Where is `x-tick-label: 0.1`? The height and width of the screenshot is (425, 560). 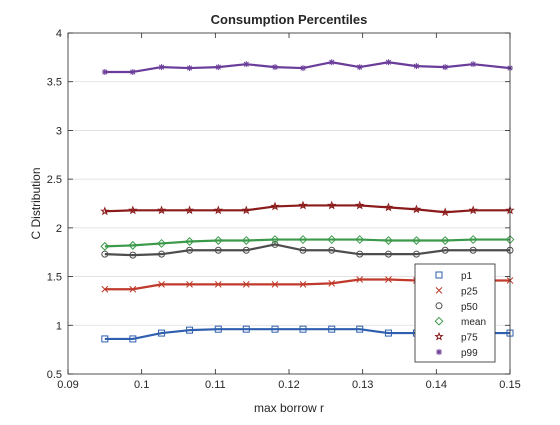 x-tick-label: 0.1 is located at coordinates (141, 385).